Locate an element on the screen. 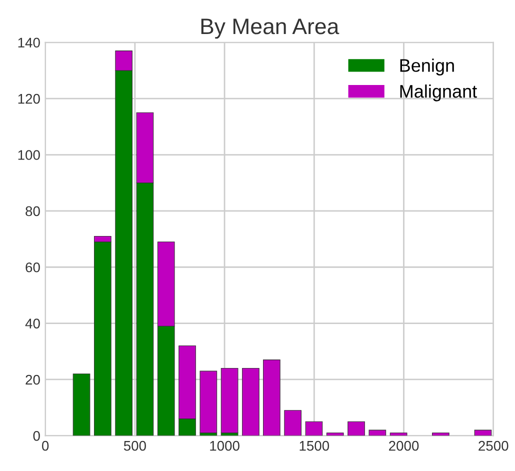 The image size is (515, 471). y-tick-label: 100 is located at coordinates (29, 155).